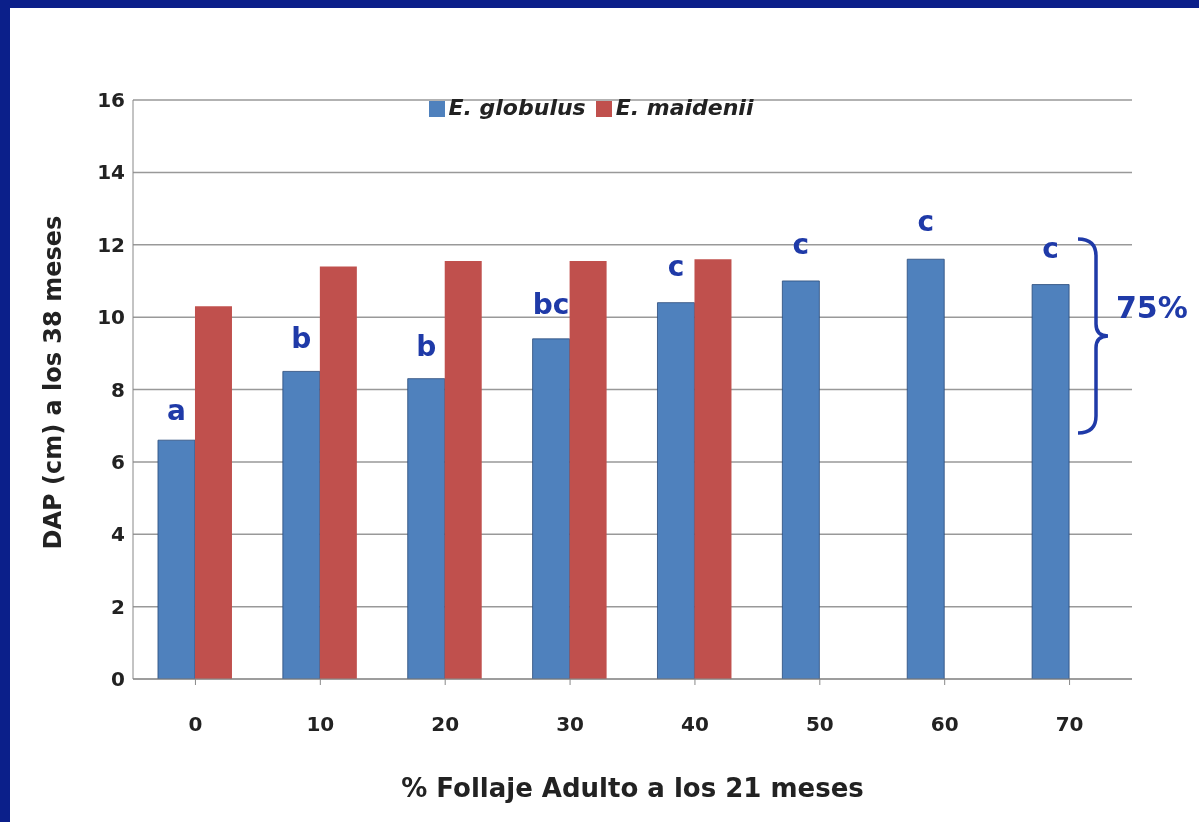 The width and height of the screenshot is (1199, 822). Describe the element at coordinates (944, 724) in the screenshot. I see `x-tick-label: 60` at that location.